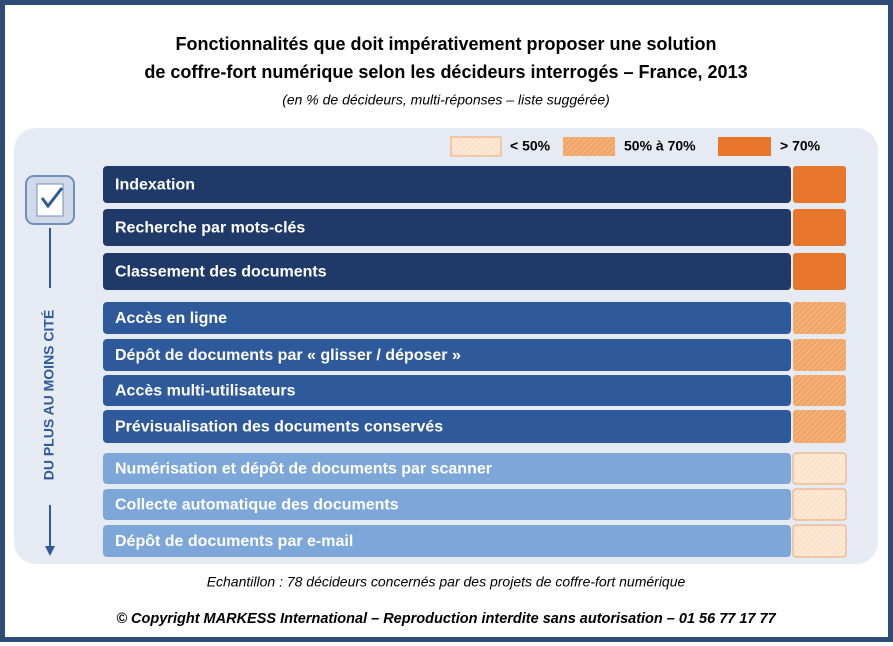 The image size is (893, 646). I want to click on row-label: Collecte automatique des documents, so click(257, 505).